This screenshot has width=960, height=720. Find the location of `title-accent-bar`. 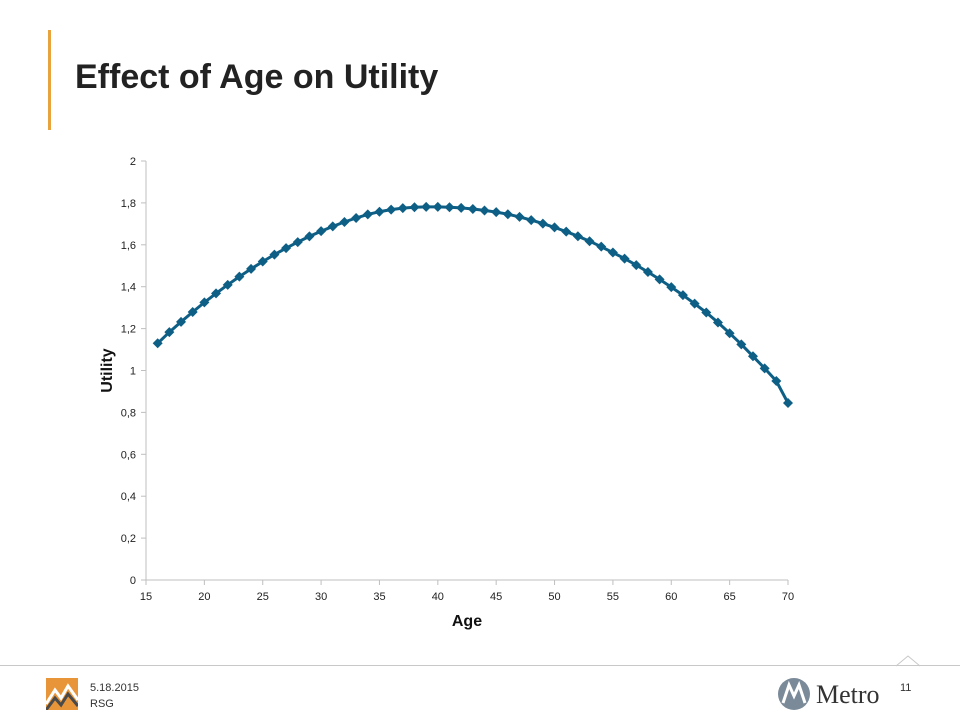

title-accent-bar is located at coordinates (49, 80).